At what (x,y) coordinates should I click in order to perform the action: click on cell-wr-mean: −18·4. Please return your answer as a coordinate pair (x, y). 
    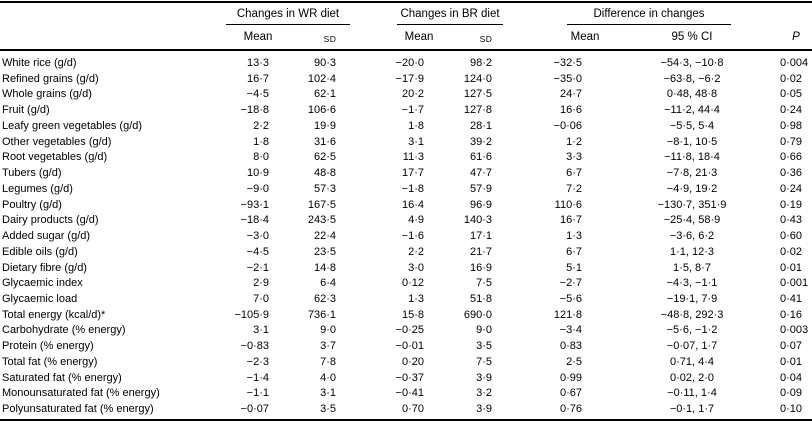
    Looking at the image, I should click on (254, 220).